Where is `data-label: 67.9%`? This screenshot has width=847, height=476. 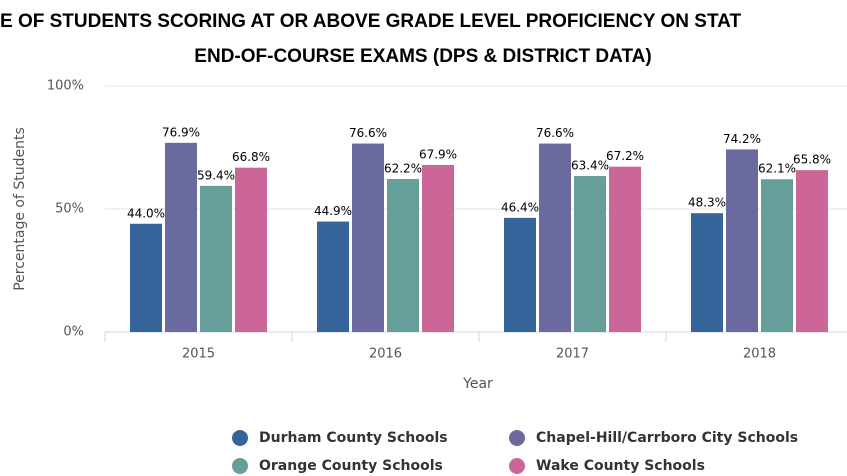
data-label: 67.9% is located at coordinates (438, 154).